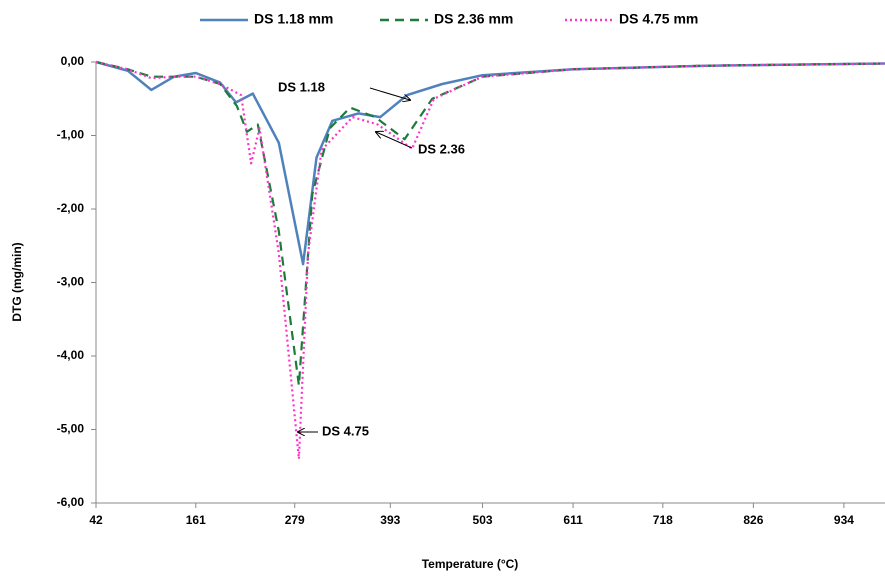 Image resolution: width=885 pixels, height=576 pixels. I want to click on x-tick-label: 826, so click(753, 520).